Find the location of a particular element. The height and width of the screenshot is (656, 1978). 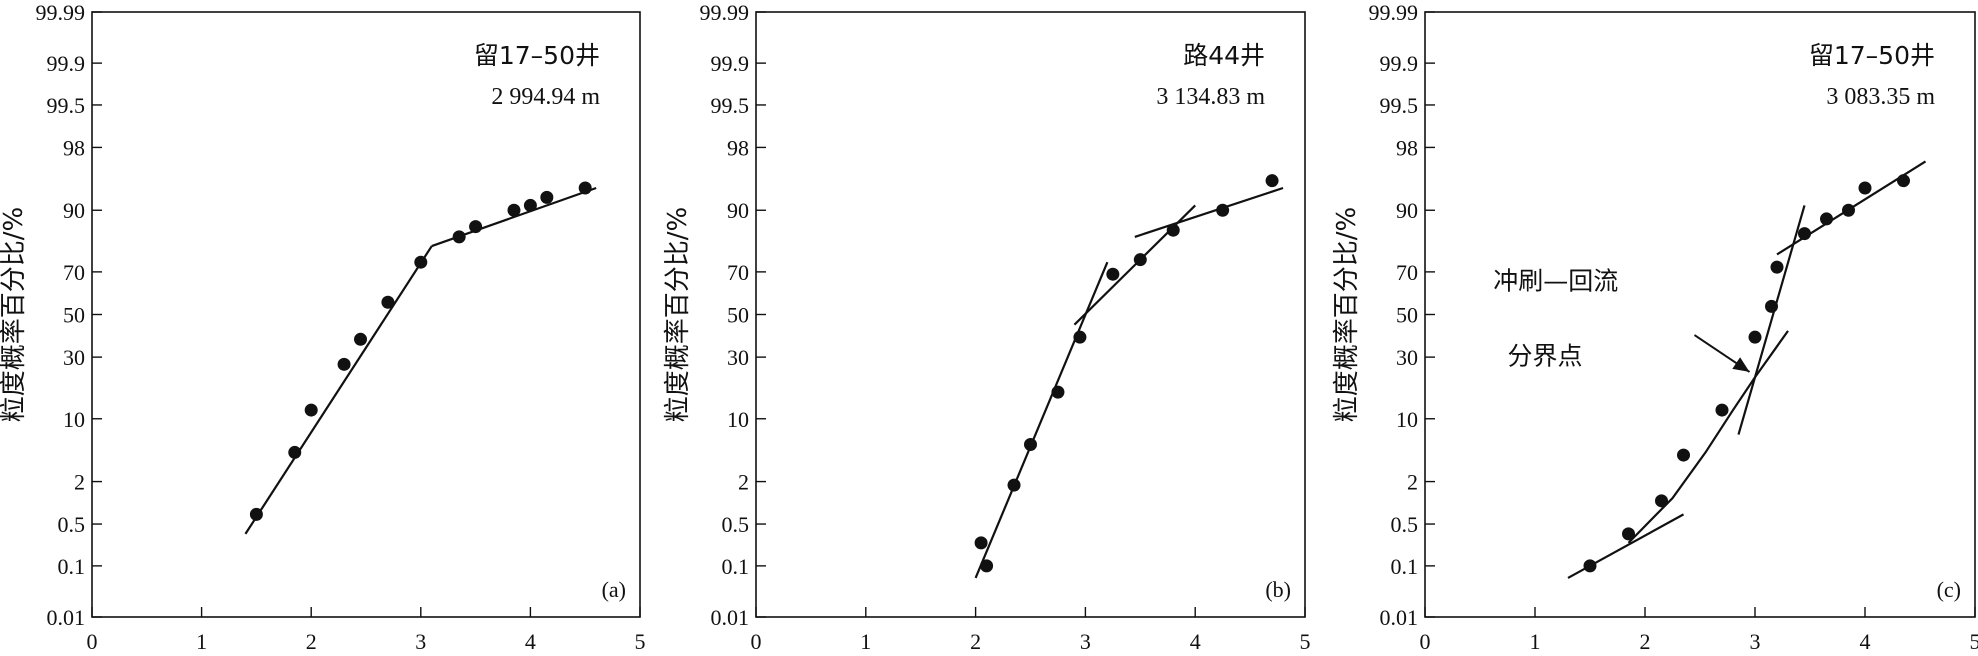

annotation-line-2: 分界点 is located at coordinates (1545, 355).